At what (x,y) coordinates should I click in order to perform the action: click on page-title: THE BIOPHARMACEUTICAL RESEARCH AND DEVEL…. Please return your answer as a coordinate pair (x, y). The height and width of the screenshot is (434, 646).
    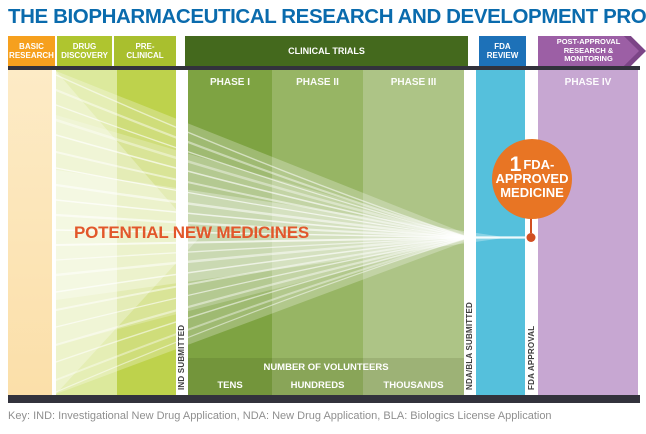
    Looking at the image, I should click on (327, 16).